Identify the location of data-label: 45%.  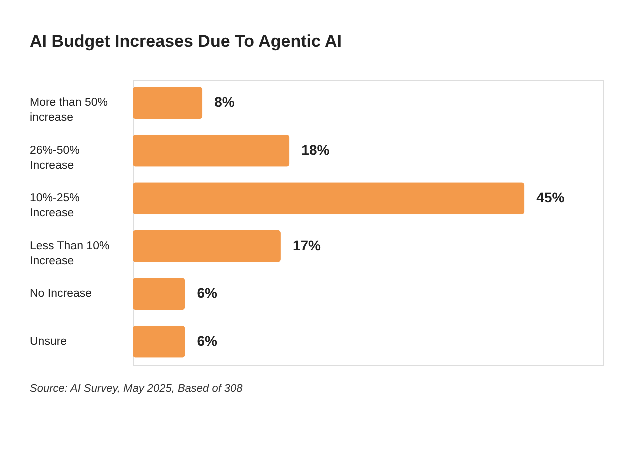
(551, 198).